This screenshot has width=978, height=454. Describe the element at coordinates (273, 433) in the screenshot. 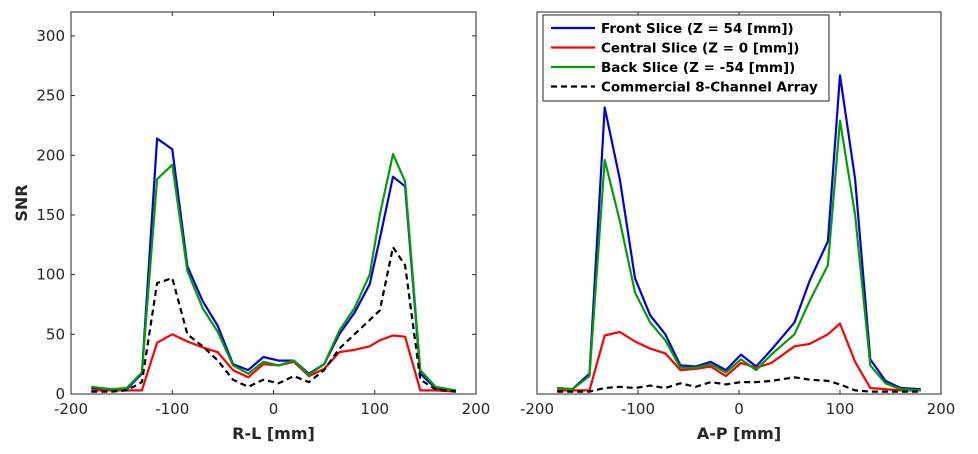

I see `x-axis-label: R-L [mm]` at that location.